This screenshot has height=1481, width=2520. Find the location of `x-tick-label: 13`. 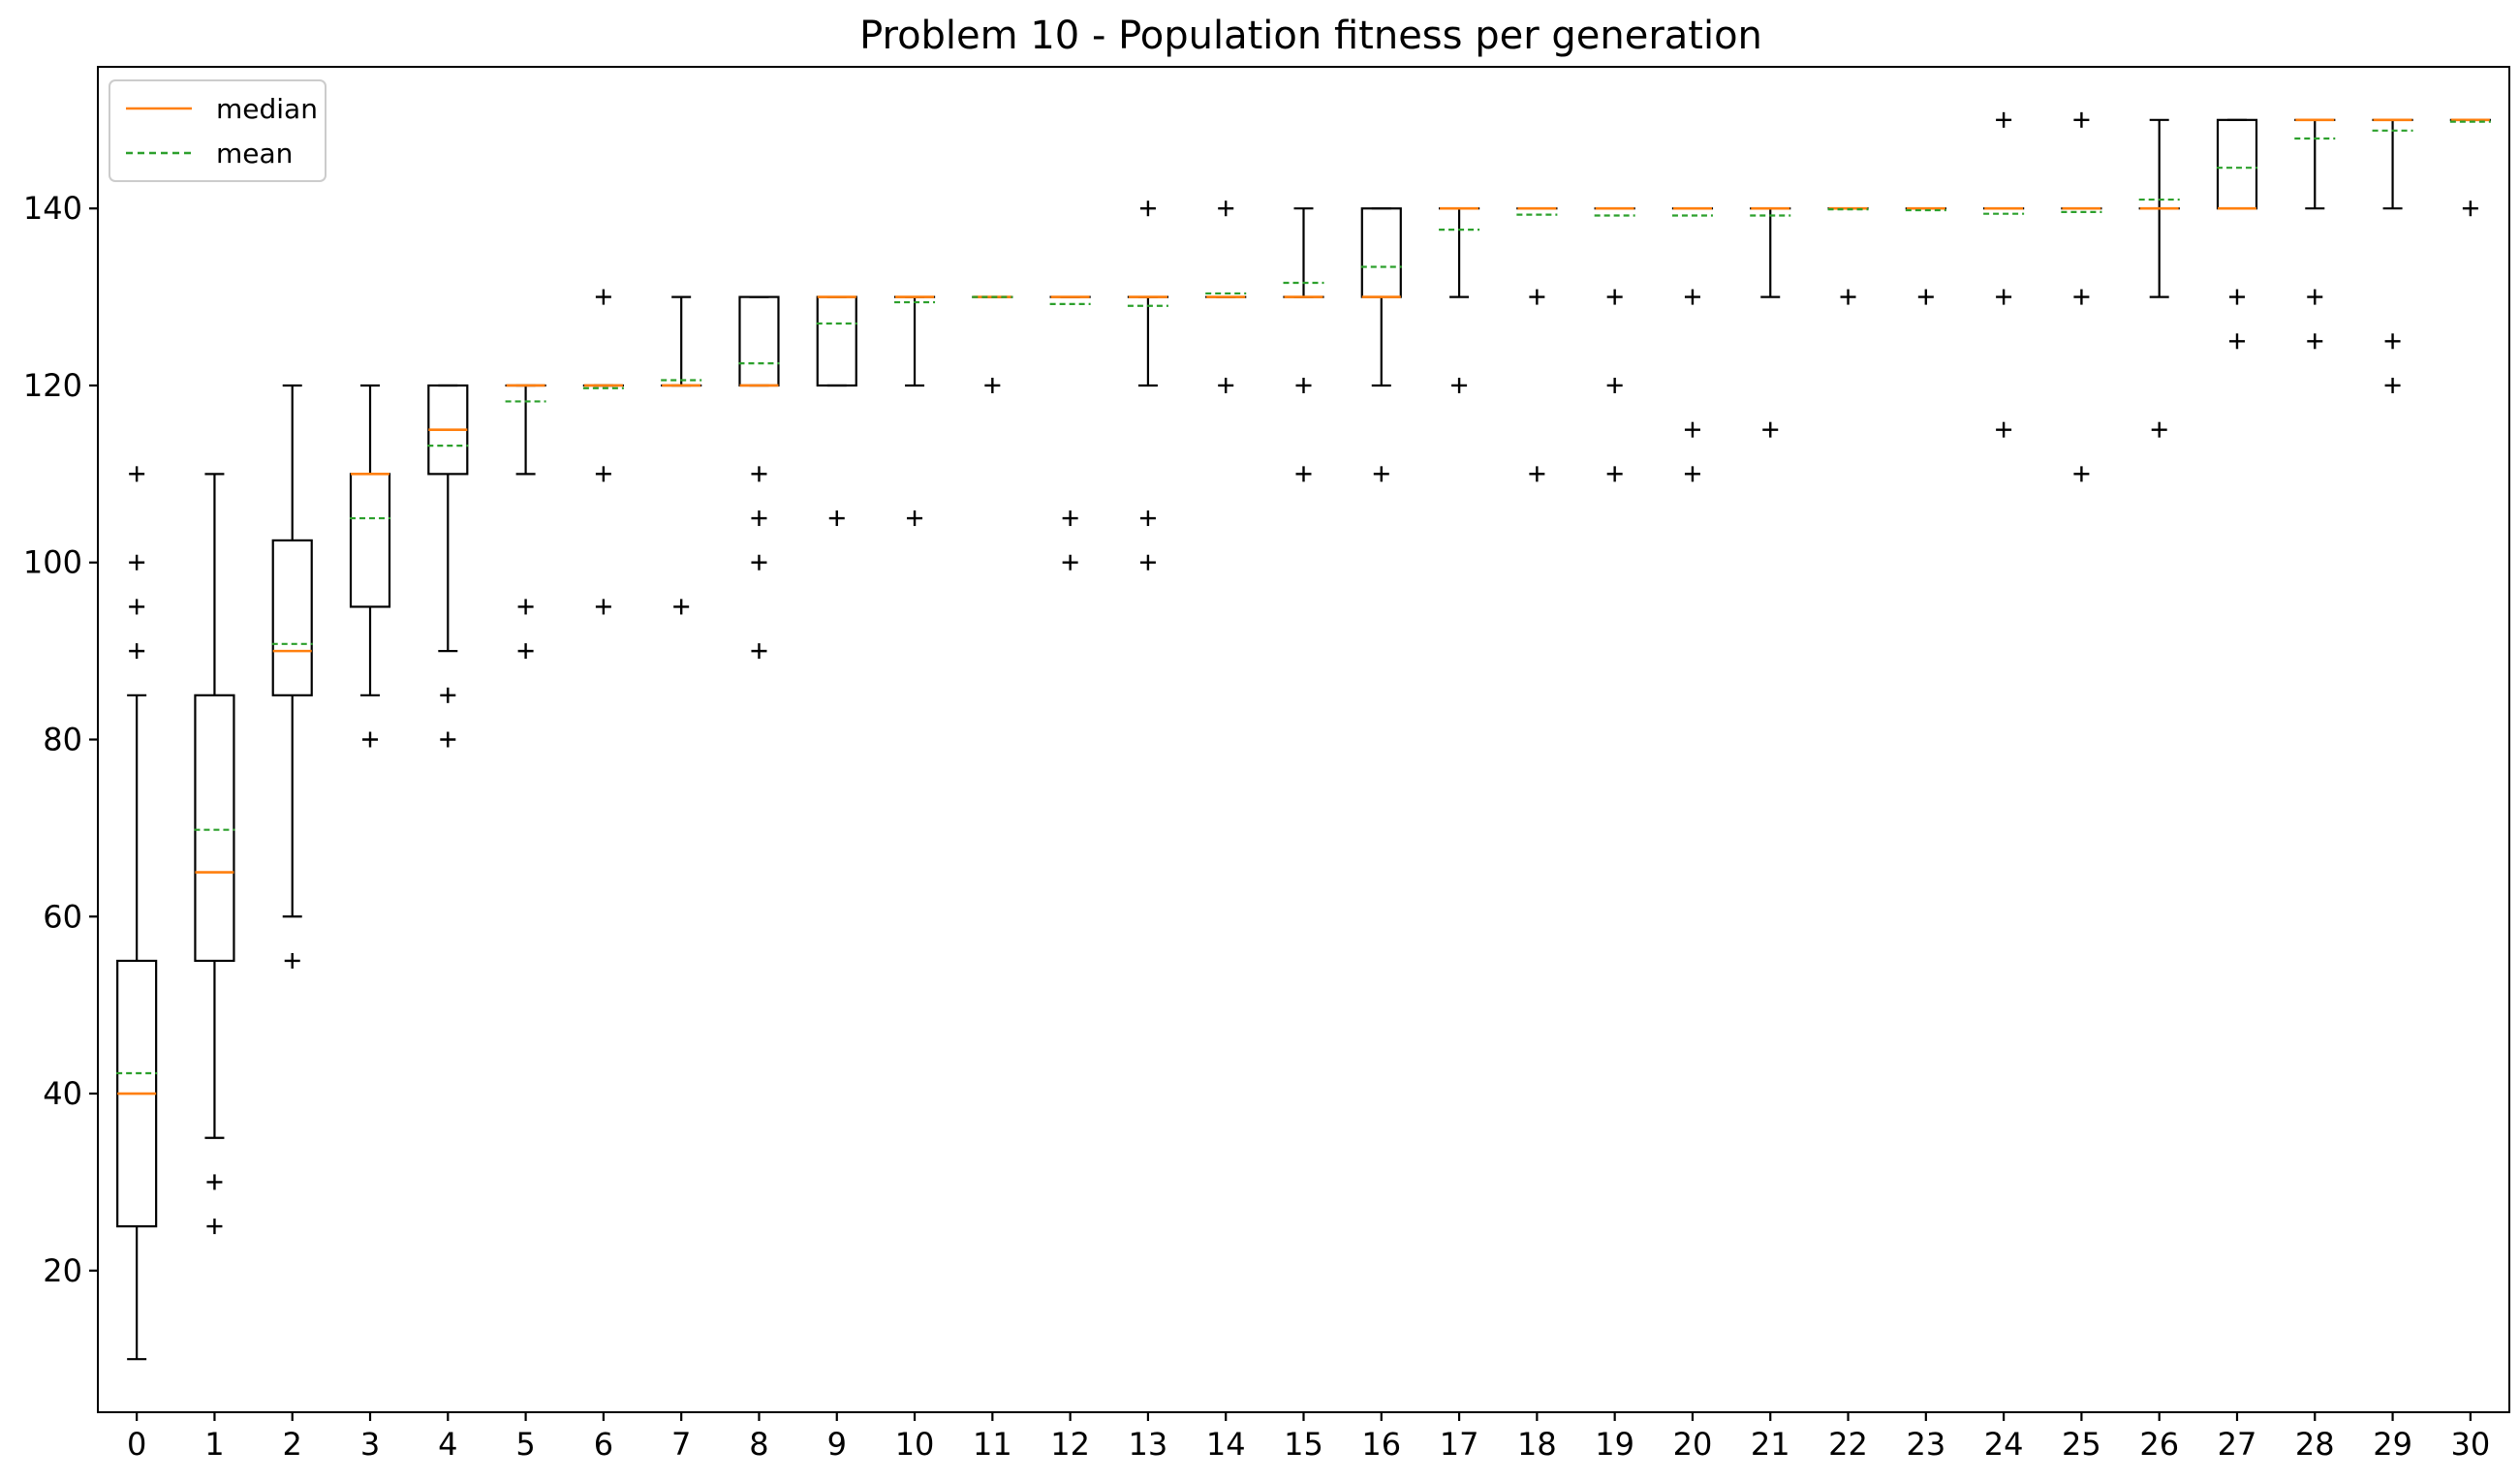

x-tick-label: 13 is located at coordinates (1148, 1444).